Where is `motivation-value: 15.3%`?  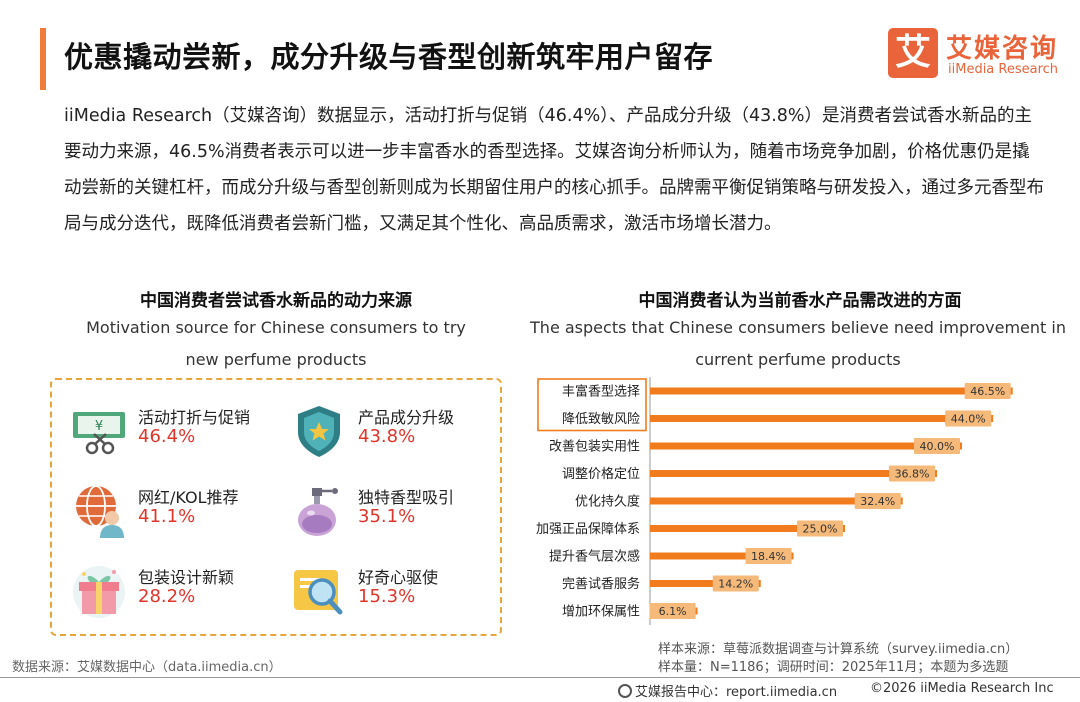
motivation-value: 15.3% is located at coordinates (387, 596).